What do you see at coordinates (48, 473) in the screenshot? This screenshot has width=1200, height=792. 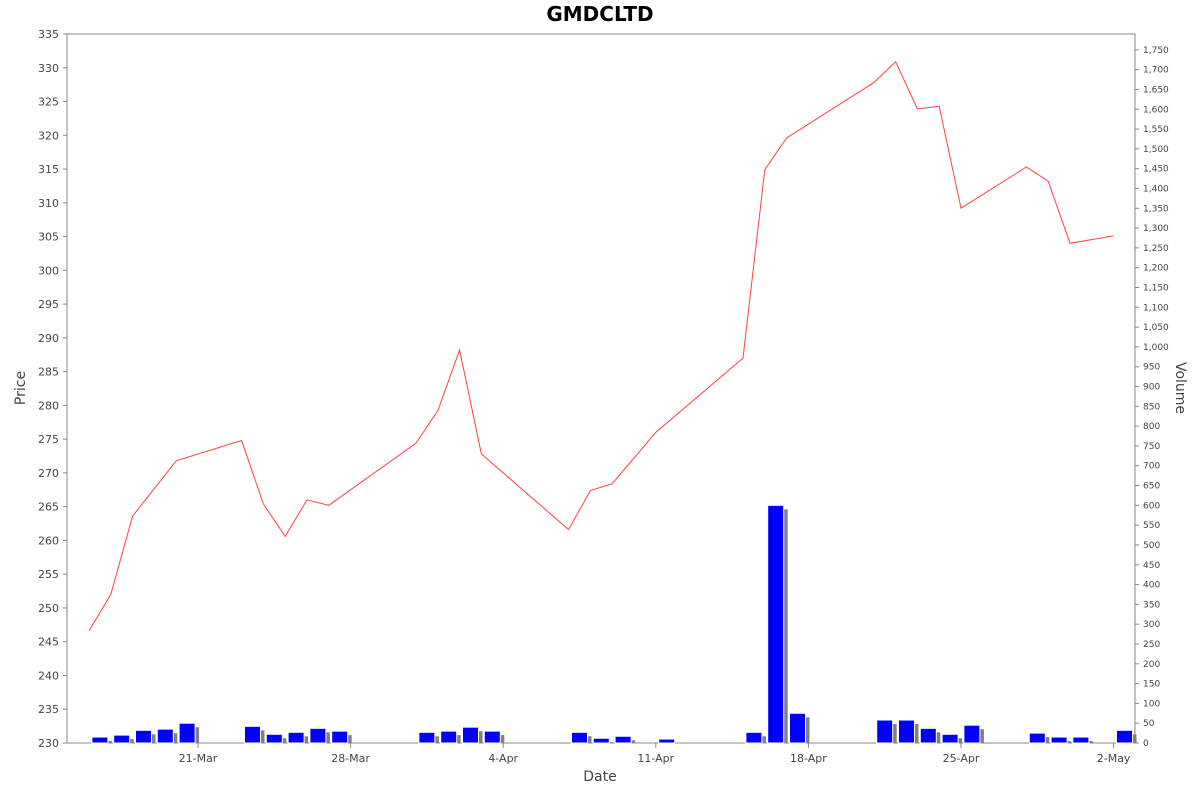 I see `price-tick-label: 270` at bounding box center [48, 473].